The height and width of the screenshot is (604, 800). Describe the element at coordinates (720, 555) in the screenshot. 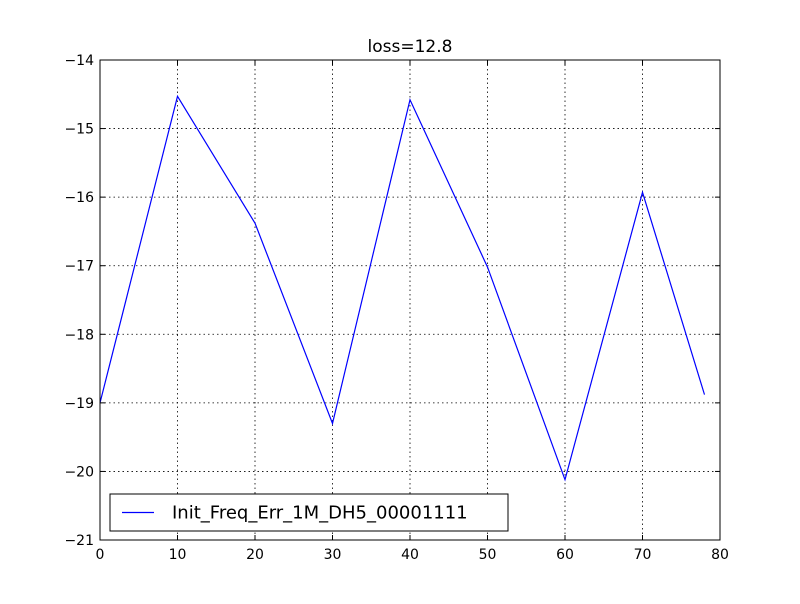

I see `x-tick-label: 80` at that location.